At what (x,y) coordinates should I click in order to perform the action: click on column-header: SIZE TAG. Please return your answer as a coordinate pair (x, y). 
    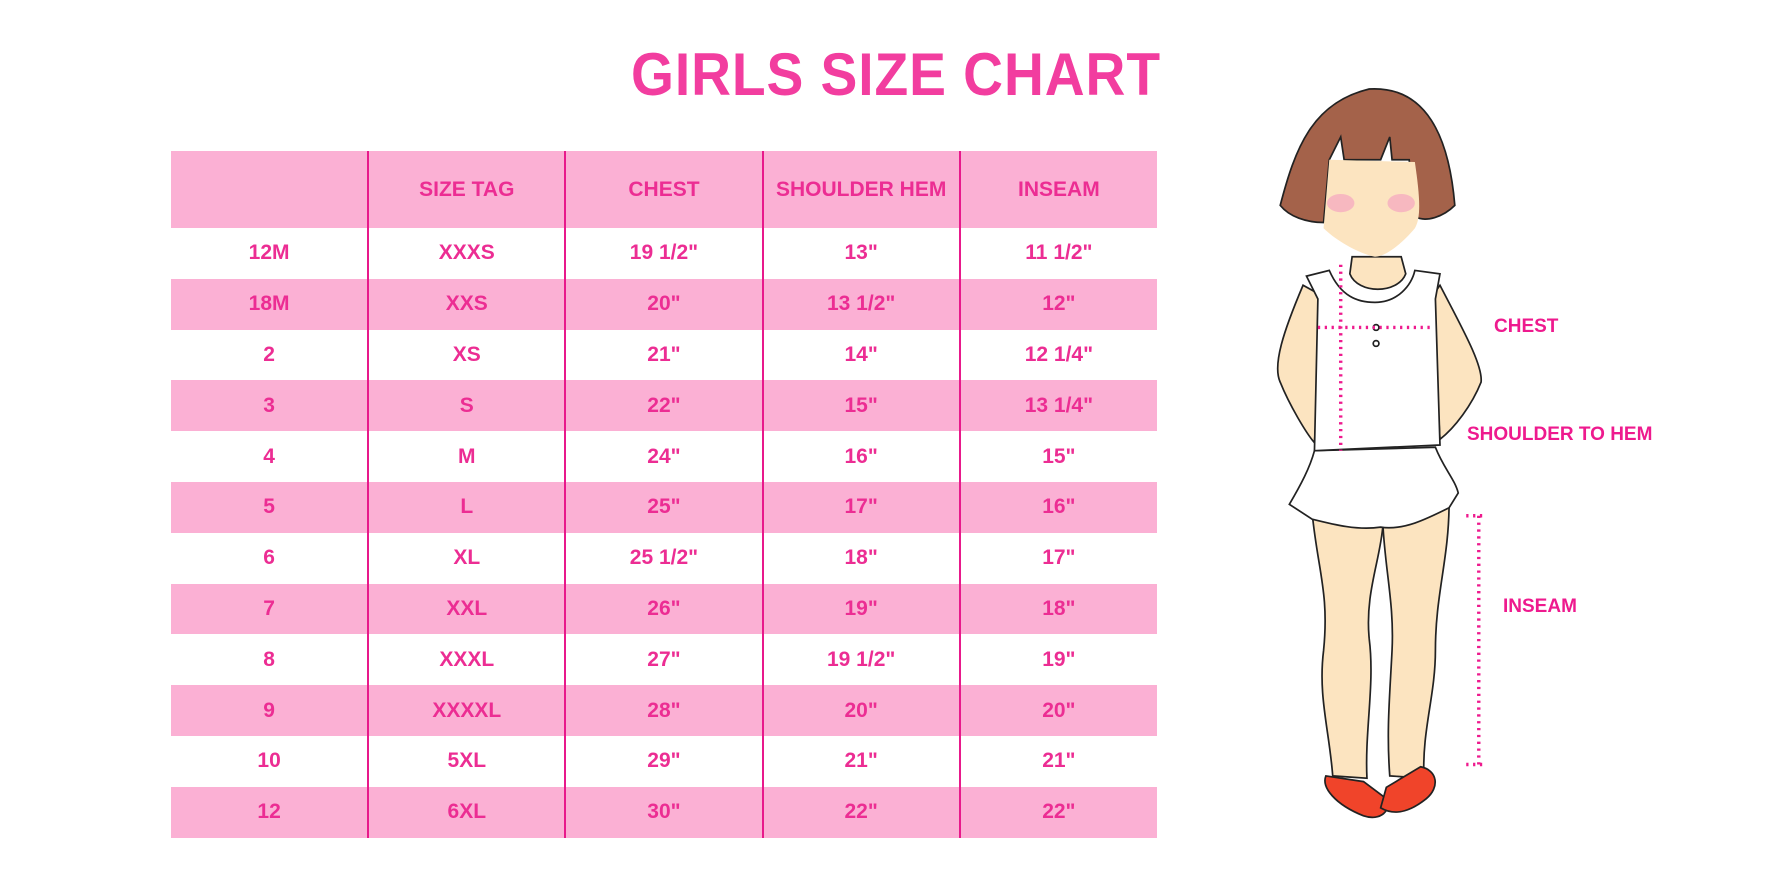
    Looking at the image, I should click on (466, 189).